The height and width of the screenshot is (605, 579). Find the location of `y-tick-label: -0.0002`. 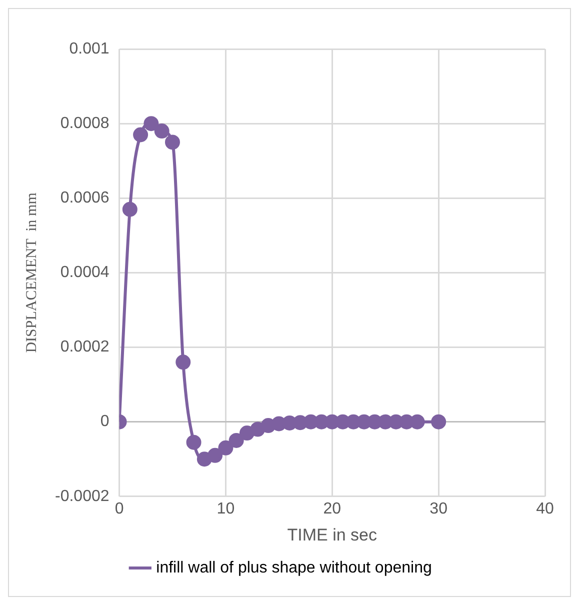

y-tick-label: -0.0002 is located at coordinates (82, 496).